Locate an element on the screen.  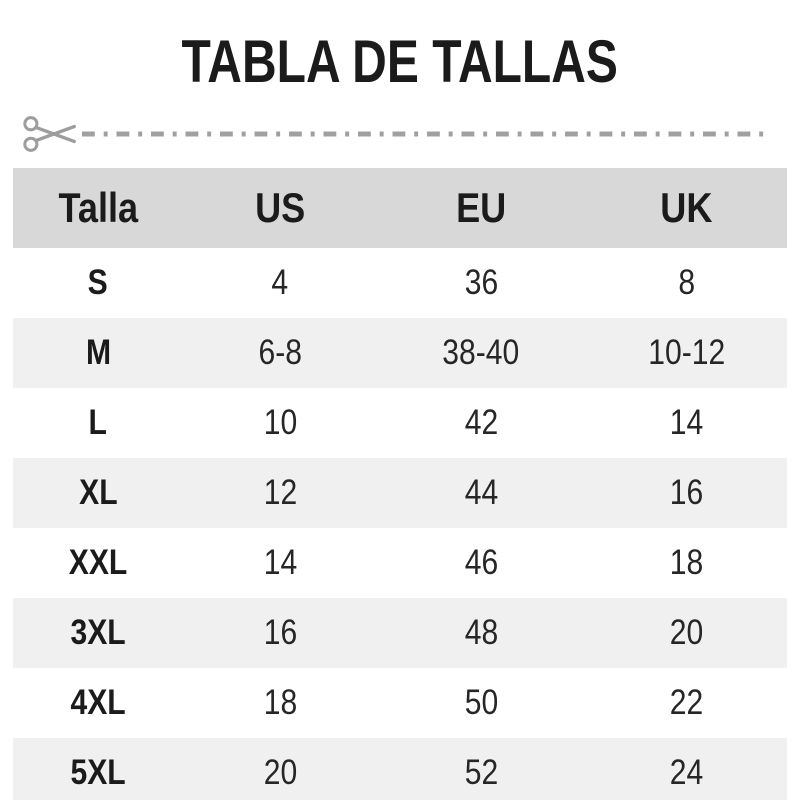
uk-value-cell: 16 is located at coordinates (686, 492).